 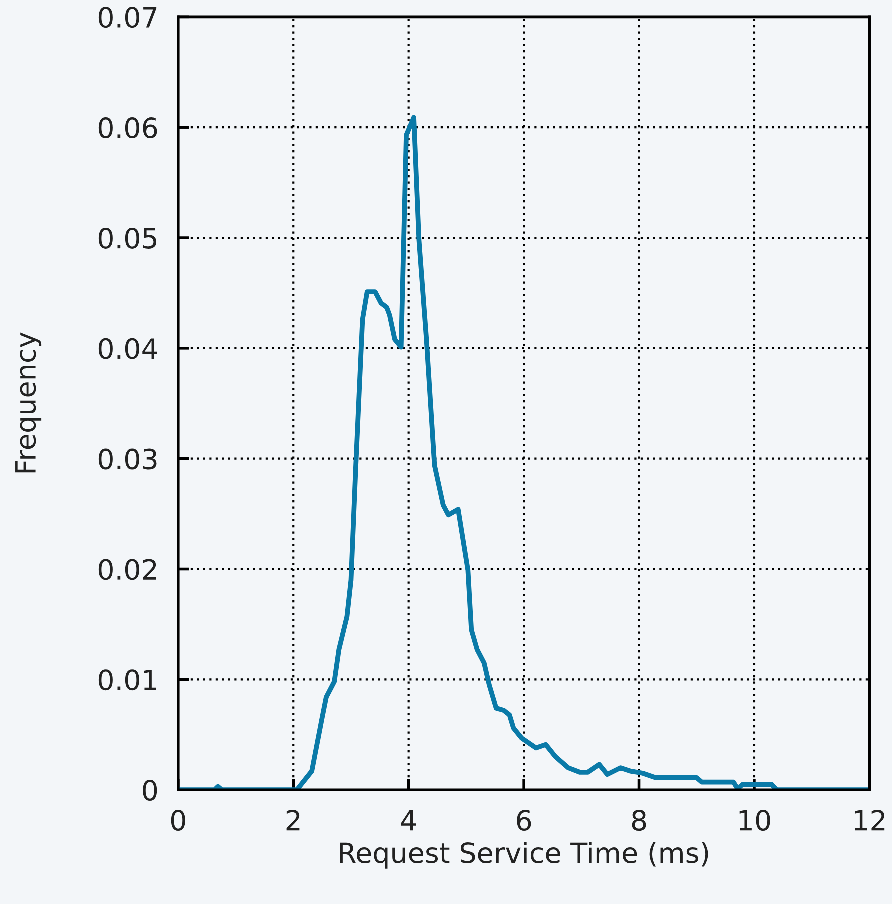 I want to click on x-tick-label: 10, so click(x=755, y=821).